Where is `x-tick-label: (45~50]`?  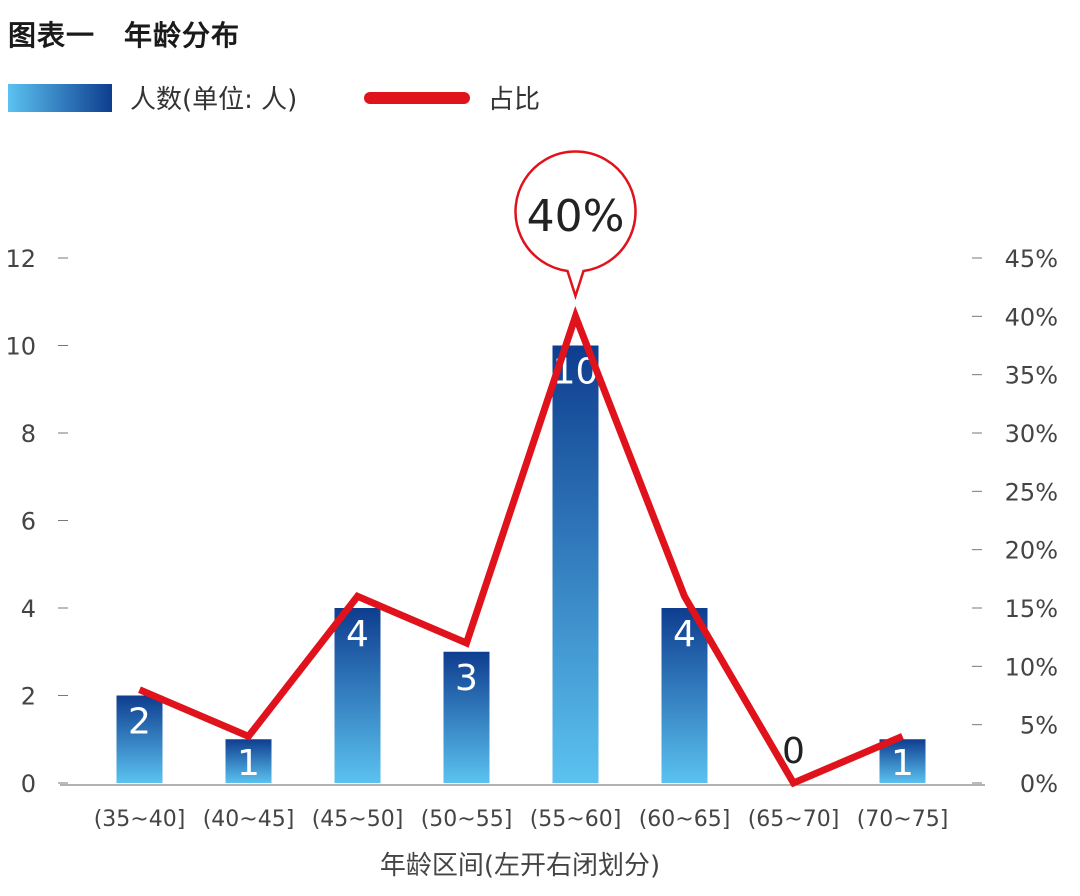
x-tick-label: (45~50] is located at coordinates (358, 819).